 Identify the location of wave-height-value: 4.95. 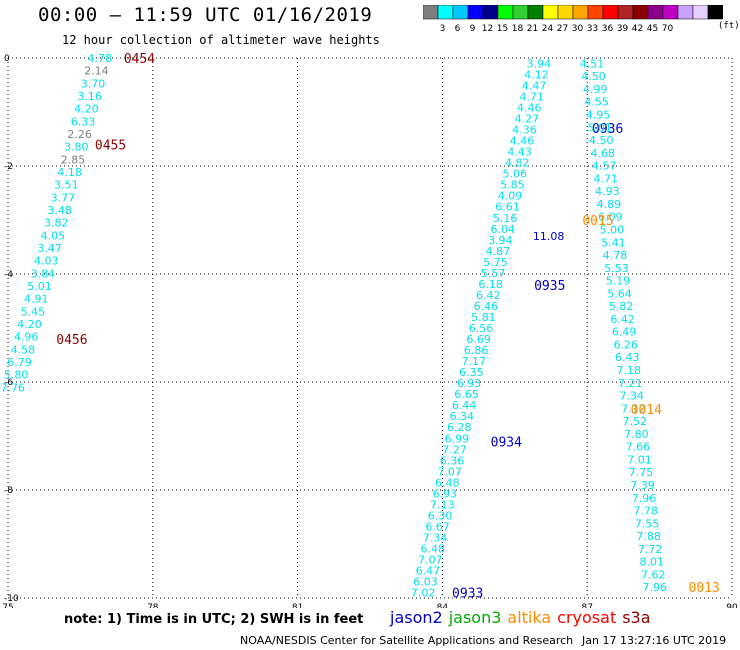
(598, 115).